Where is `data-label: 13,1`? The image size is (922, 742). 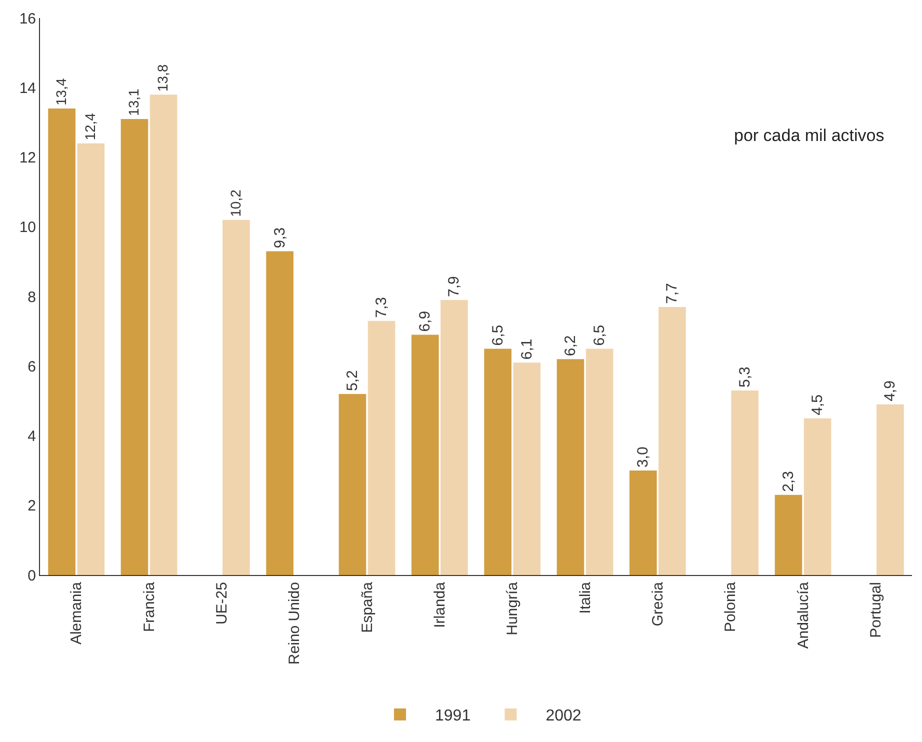
data-label: 13,1 is located at coordinates (134, 102).